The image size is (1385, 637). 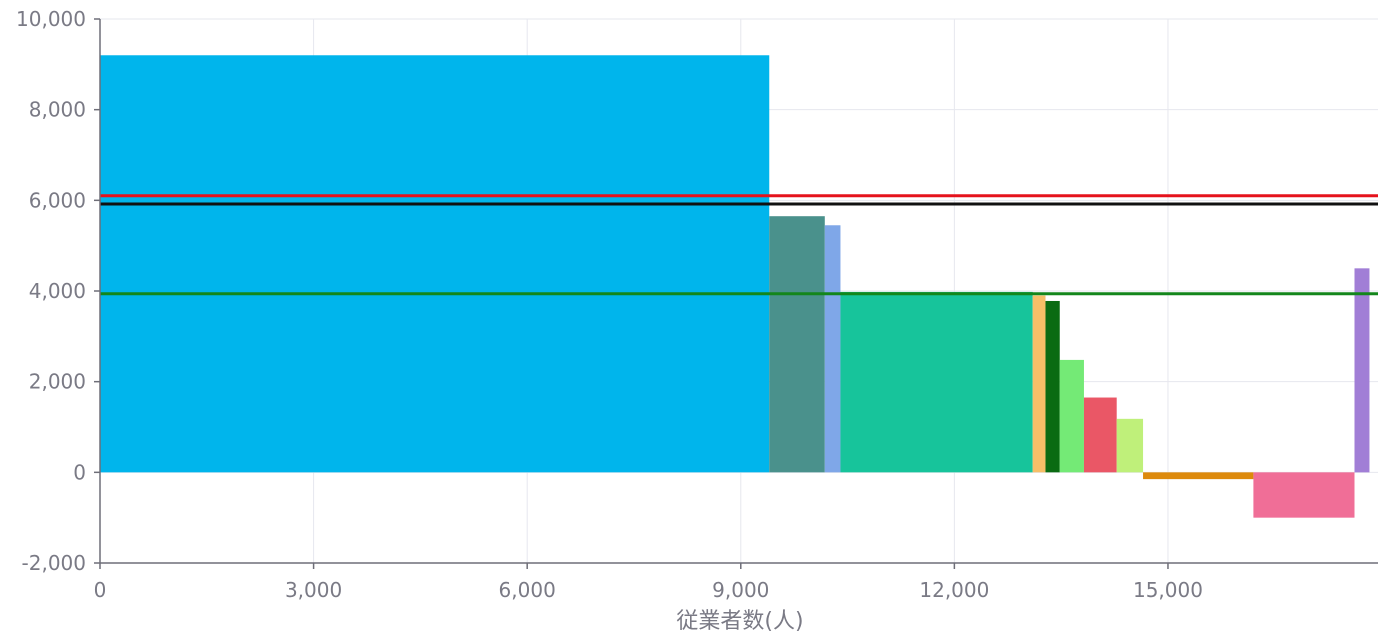 What do you see at coordinates (79, 472) in the screenshot?
I see `y-tick-label: 0` at bounding box center [79, 472].